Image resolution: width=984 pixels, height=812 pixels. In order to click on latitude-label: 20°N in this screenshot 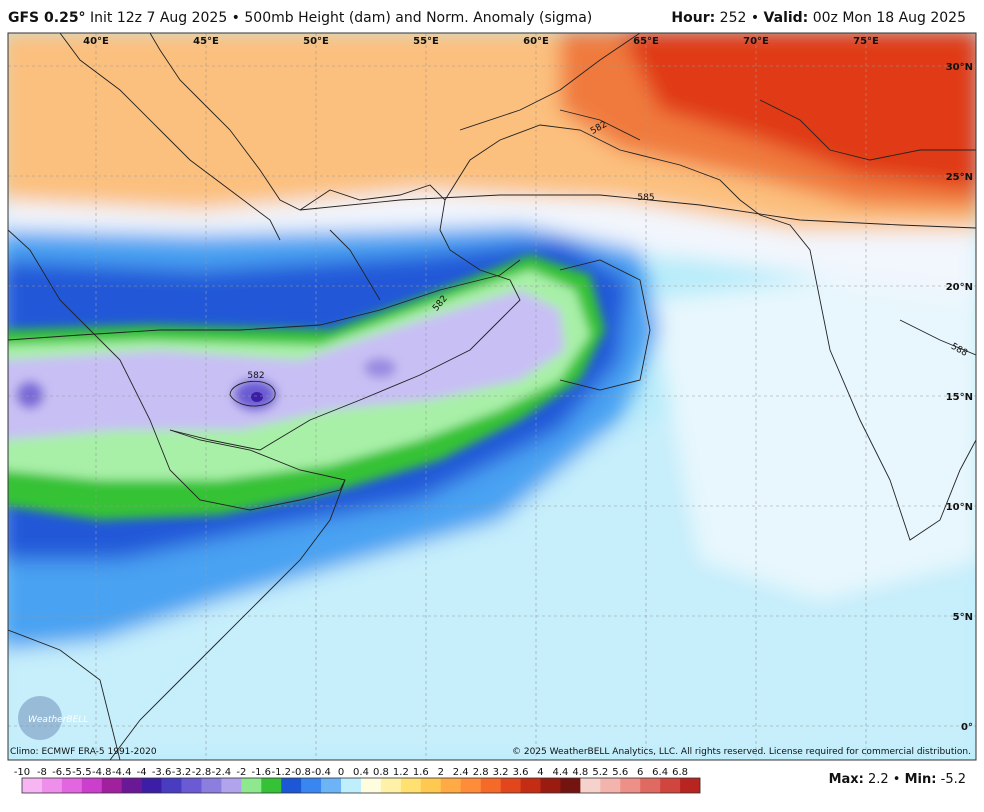, I will do `click(959, 287)`.